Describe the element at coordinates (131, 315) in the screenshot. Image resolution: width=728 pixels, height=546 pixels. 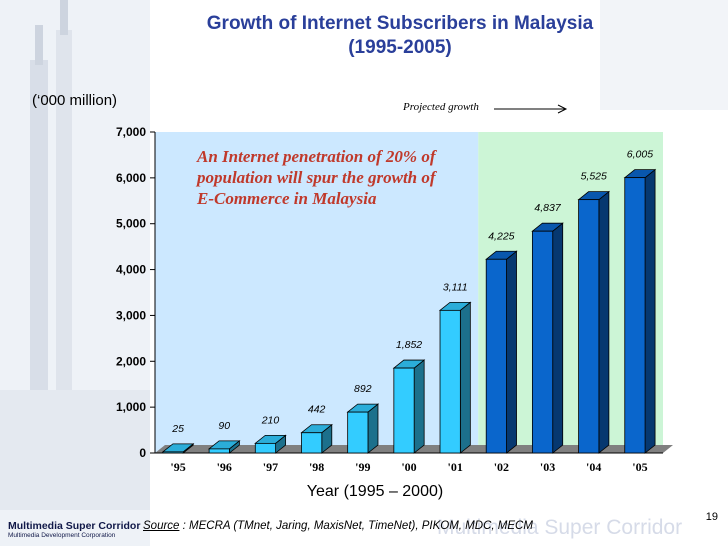
I see `y-tick-label: 3,000` at that location.